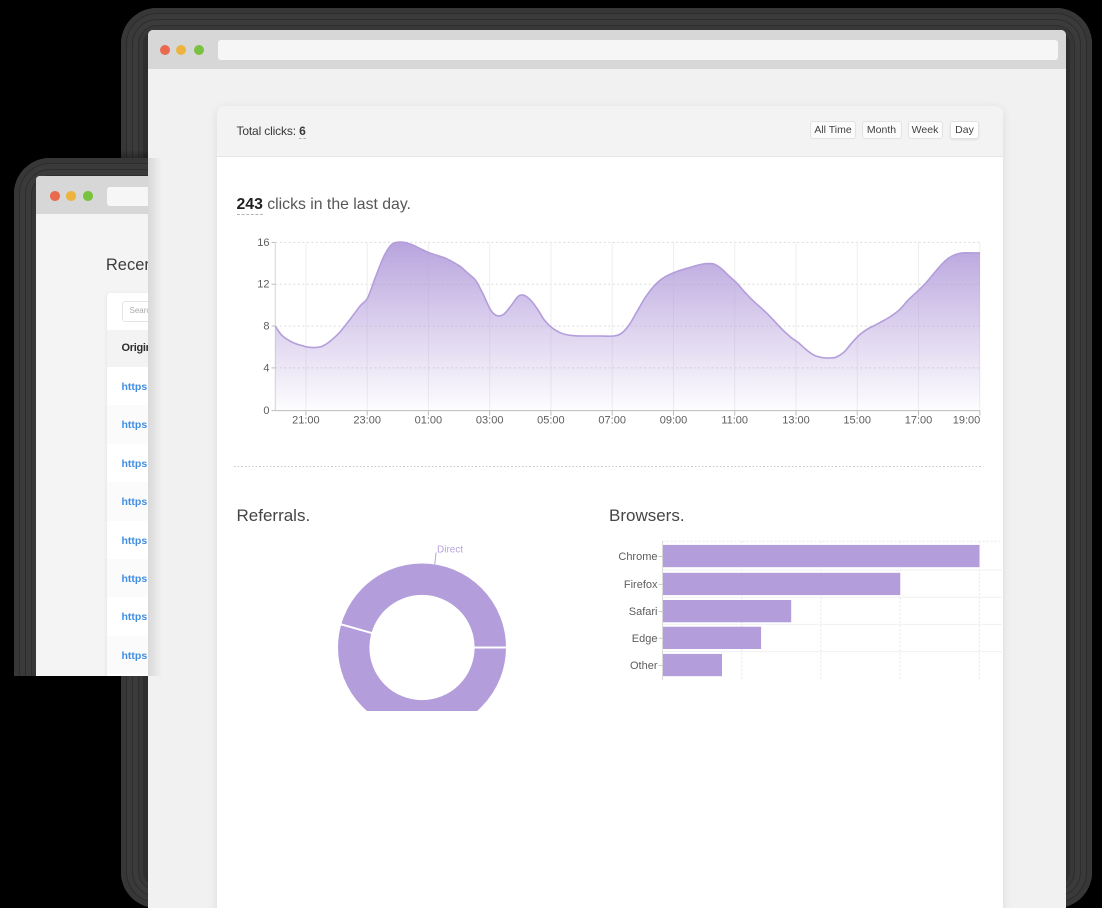 The height and width of the screenshot is (908, 1102). What do you see at coordinates (367, 420) in the screenshot?
I see `svg-text: 23:00` at bounding box center [367, 420].